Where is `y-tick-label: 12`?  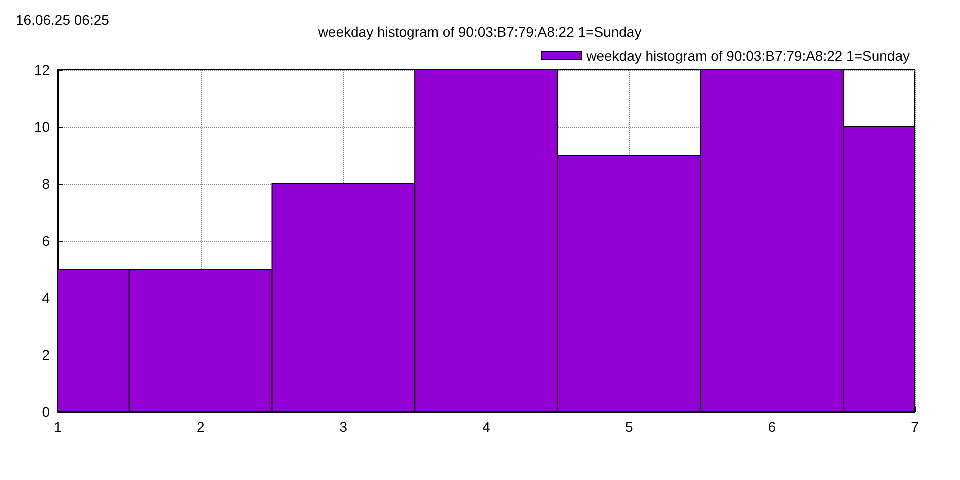 y-tick-label: 12 is located at coordinates (42, 70).